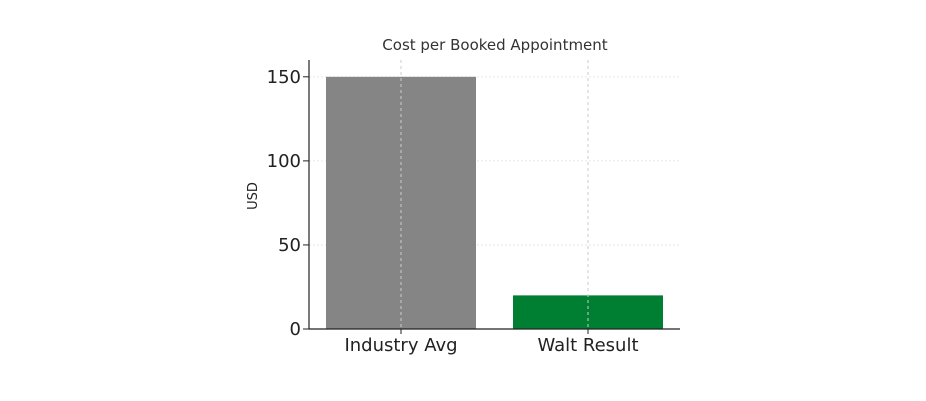  What do you see at coordinates (491, 342) in the screenshot?
I see `x-ticks: Industry Avg Walt Result` at bounding box center [491, 342].